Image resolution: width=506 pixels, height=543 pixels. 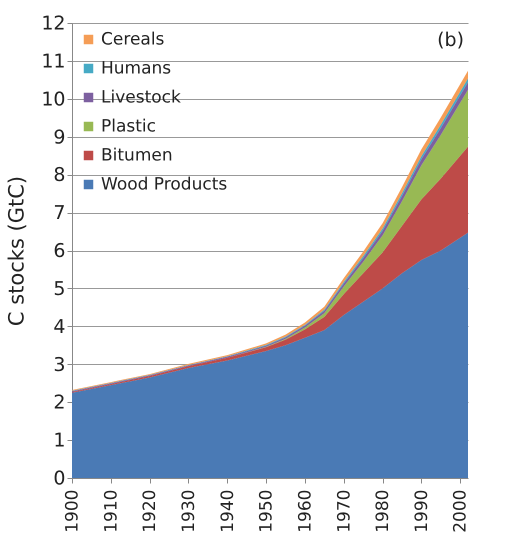 What do you see at coordinates (53, 23) in the screenshot?
I see `y-tick-label: 12` at bounding box center [53, 23].